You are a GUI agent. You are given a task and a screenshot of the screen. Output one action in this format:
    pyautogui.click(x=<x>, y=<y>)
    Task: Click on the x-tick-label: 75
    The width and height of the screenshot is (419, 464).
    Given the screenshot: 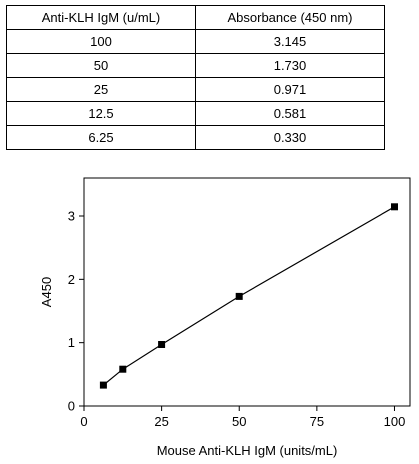 What is the action you would take?
    pyautogui.click(x=317, y=421)
    